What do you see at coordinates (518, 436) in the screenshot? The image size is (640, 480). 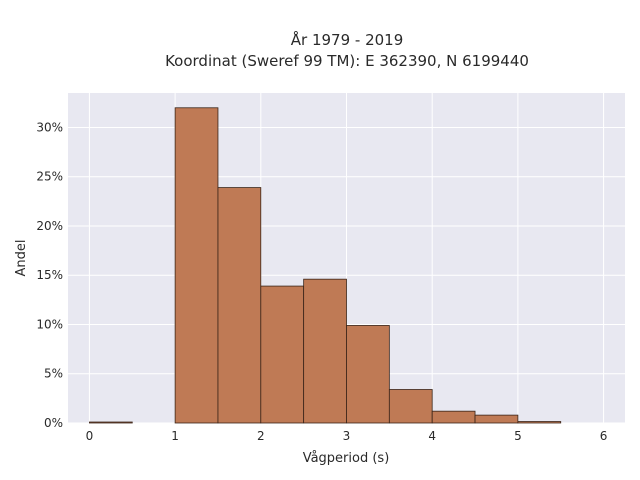 I see `x-tick-label: 5` at bounding box center [518, 436].